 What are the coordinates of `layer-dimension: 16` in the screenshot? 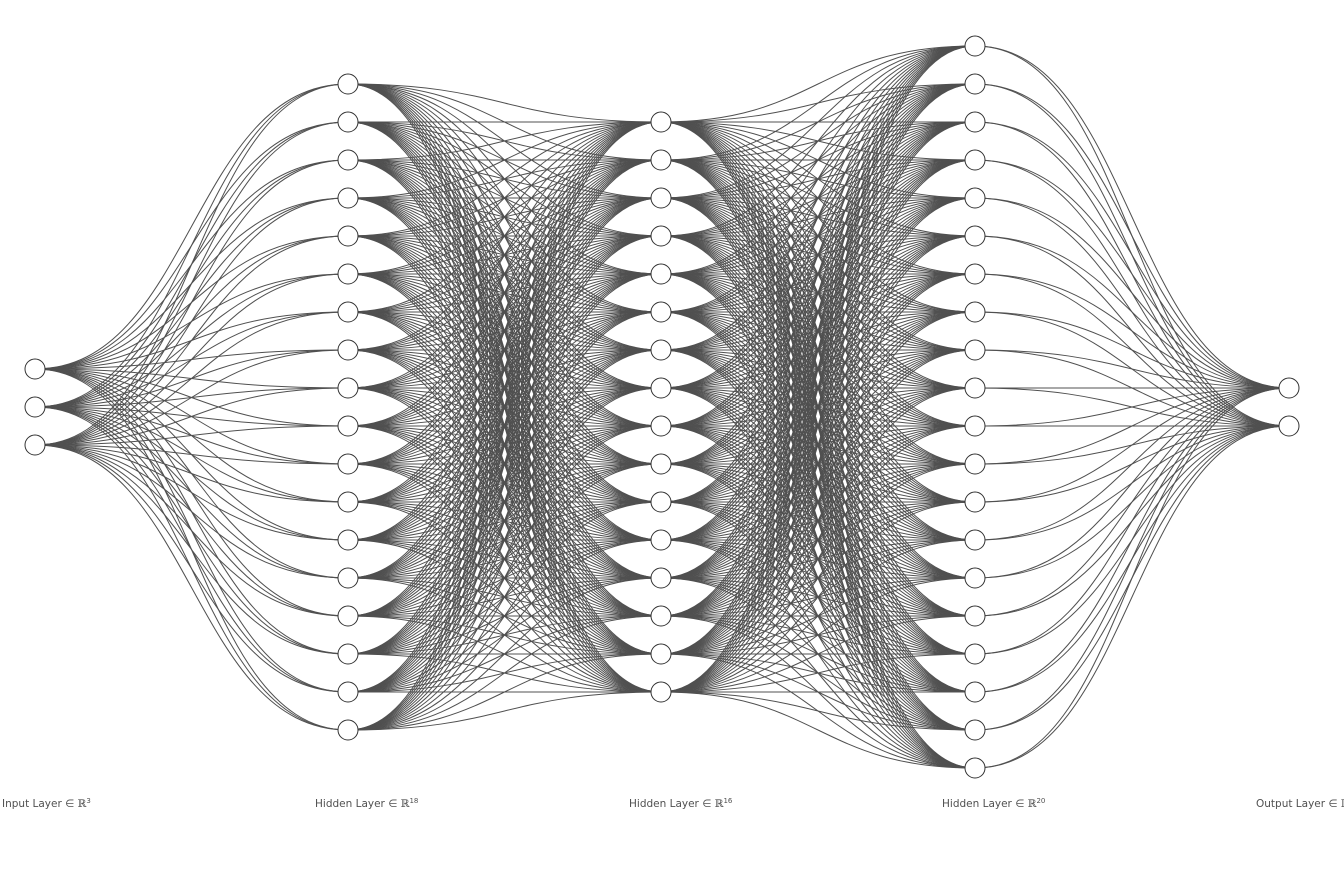 It's located at (728, 801).